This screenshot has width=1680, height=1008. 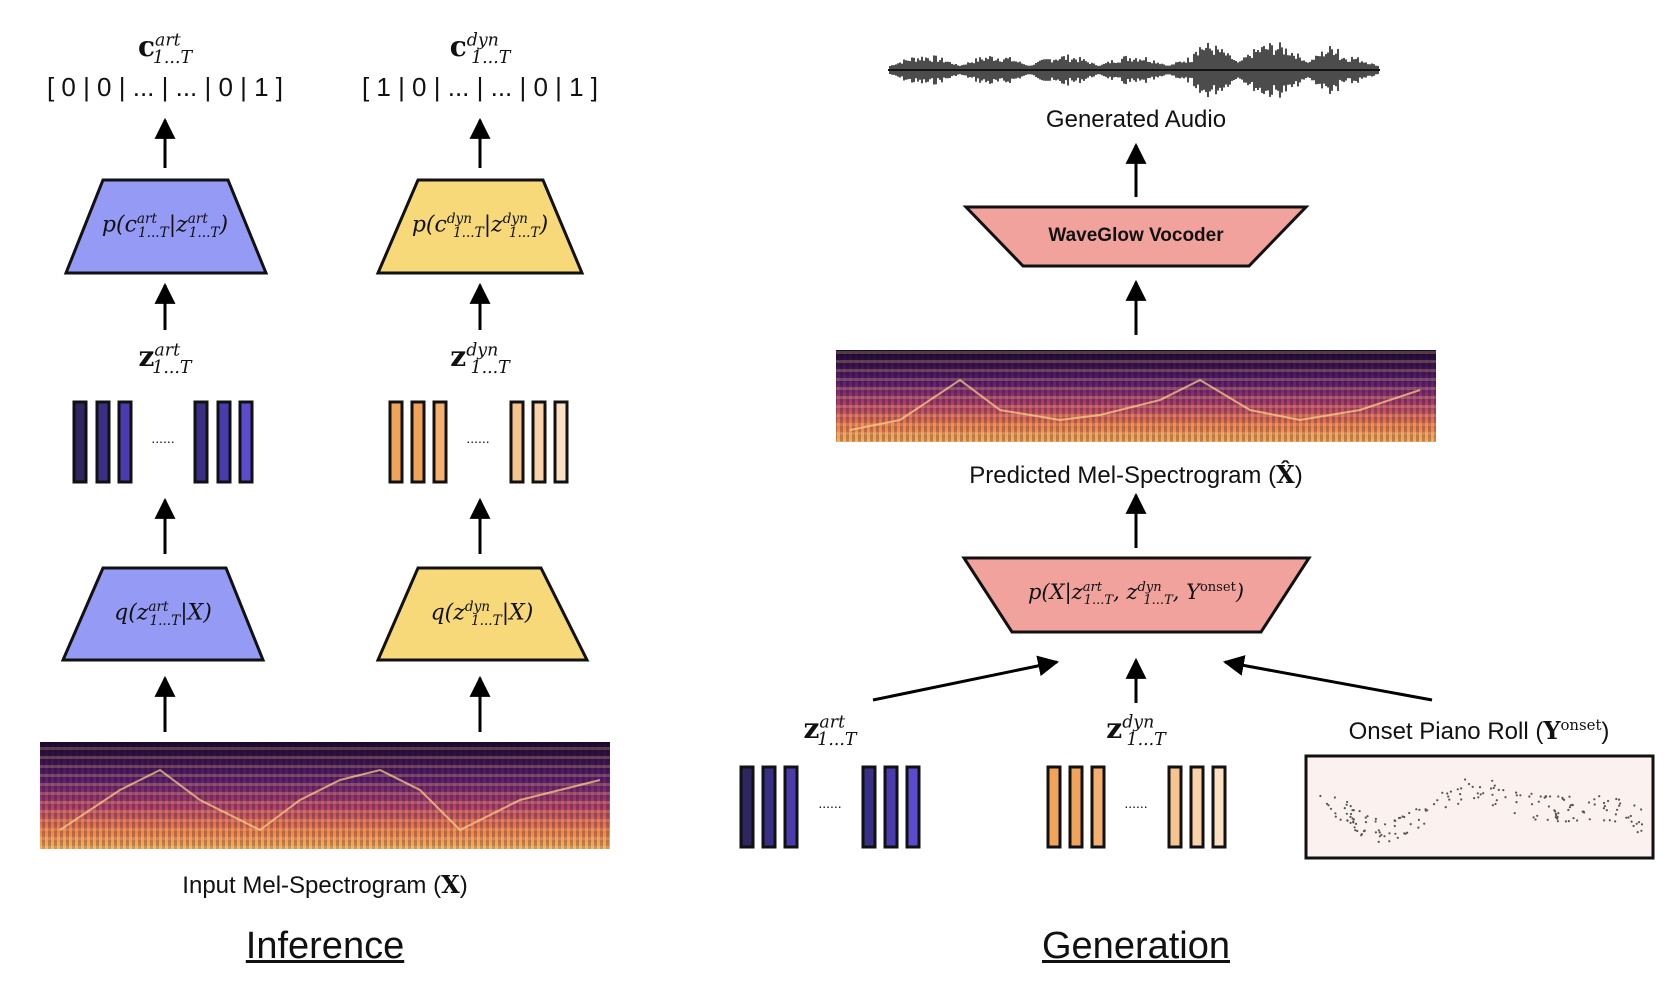 I want to click on dyn-decoder-sup: dyn, so click(x=459, y=219).